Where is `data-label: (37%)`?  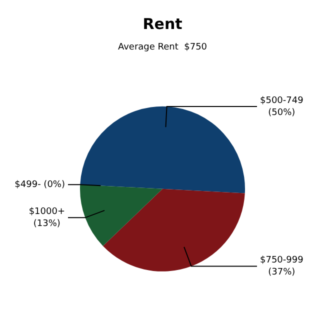
data-label: (37%) is located at coordinates (282, 273).